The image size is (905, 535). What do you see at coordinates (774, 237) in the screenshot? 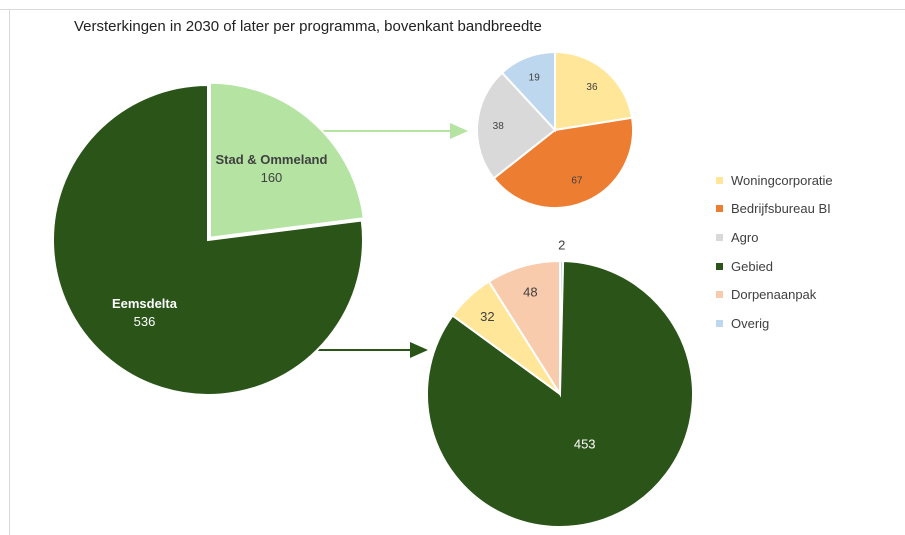
I see `legend-item-agro: Agro` at bounding box center [774, 237].